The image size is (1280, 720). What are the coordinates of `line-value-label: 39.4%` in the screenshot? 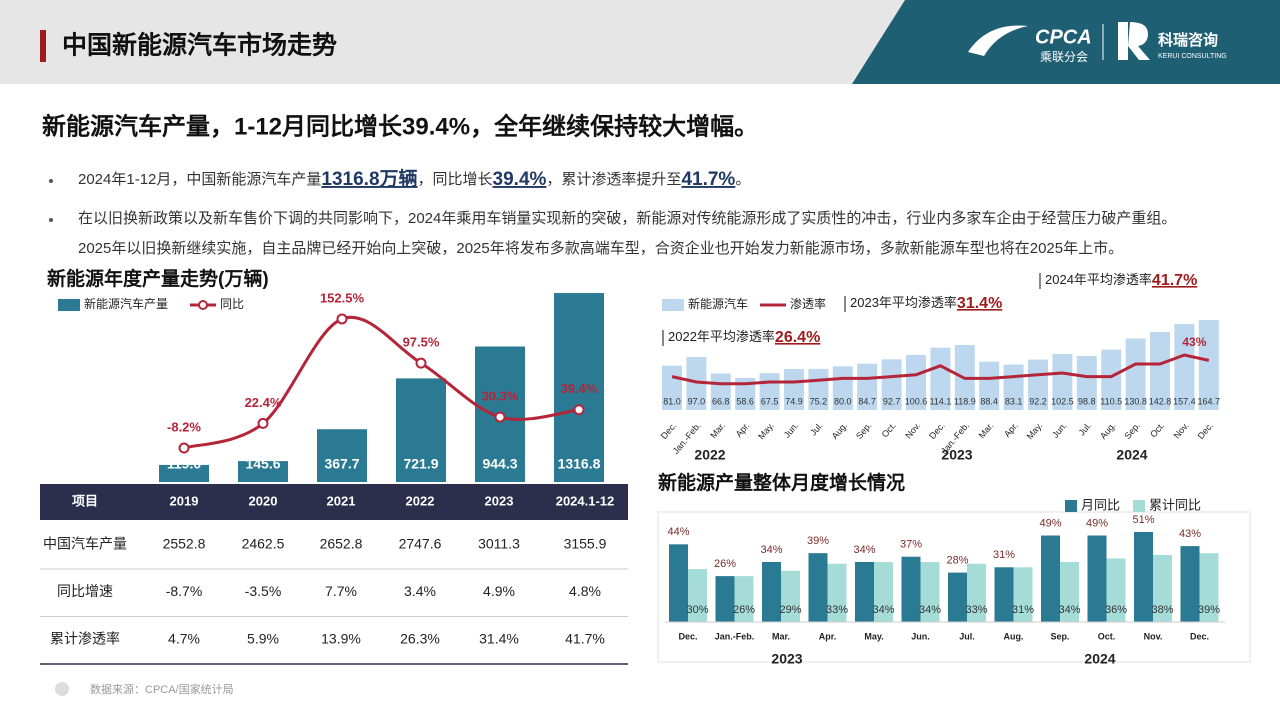 It's located at (579, 388).